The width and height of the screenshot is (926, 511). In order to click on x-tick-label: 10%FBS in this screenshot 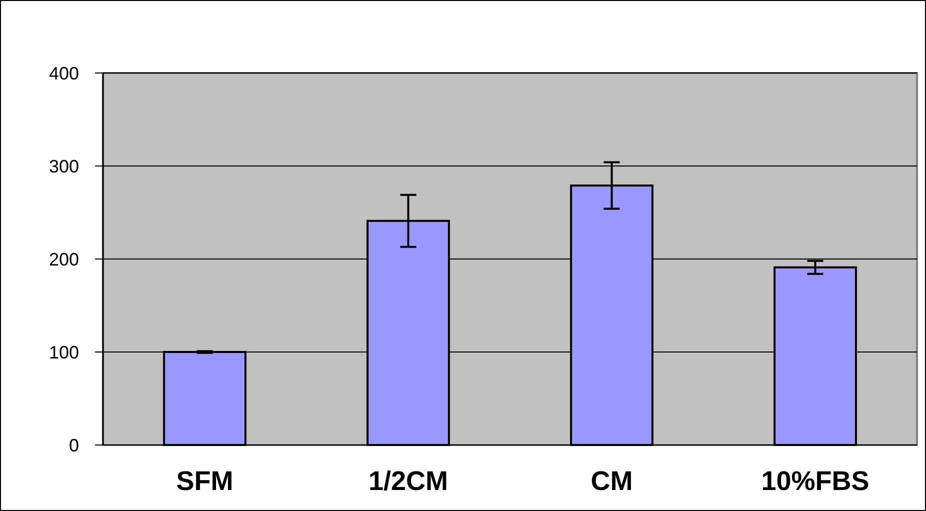, I will do `click(815, 481)`.